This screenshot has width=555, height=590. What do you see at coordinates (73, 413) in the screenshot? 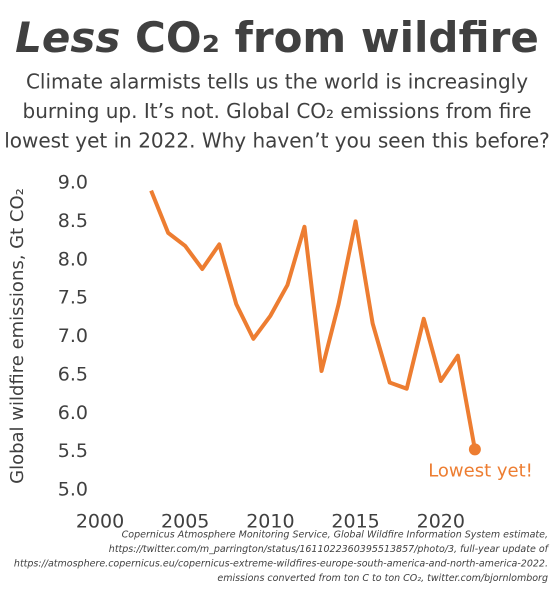
I see `y-tick-label: 6.0` at bounding box center [73, 413].